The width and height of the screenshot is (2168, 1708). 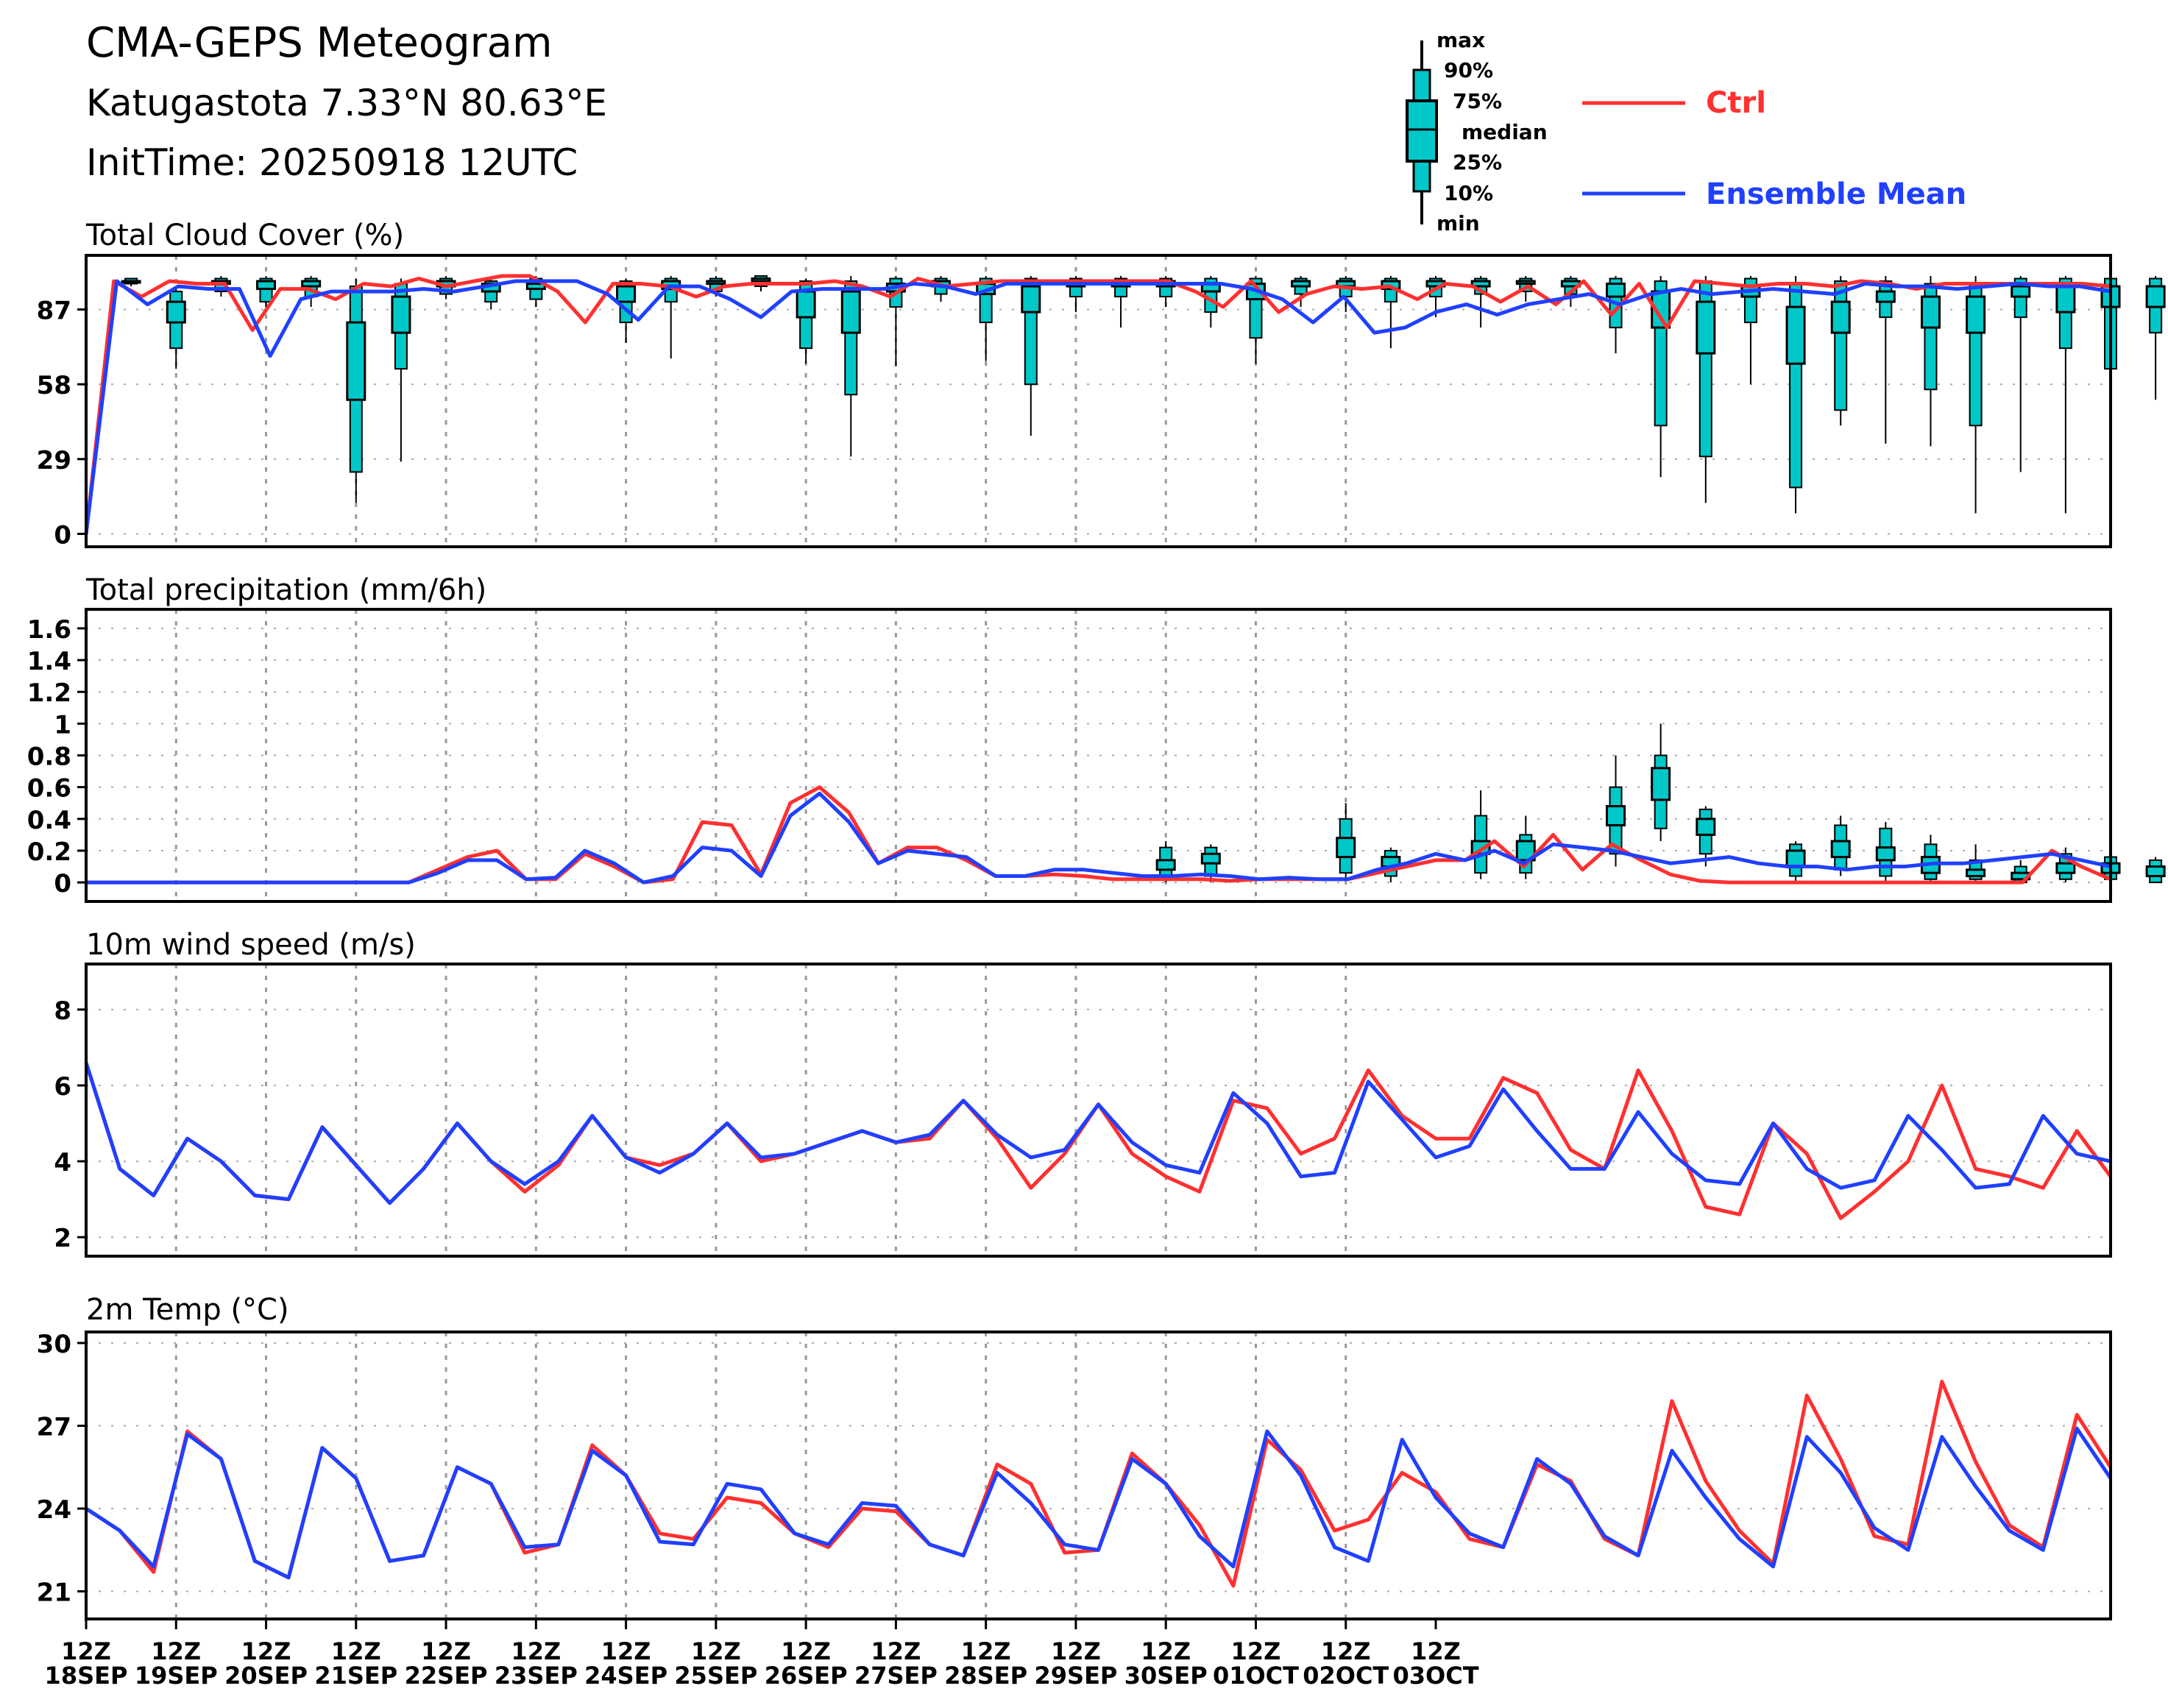 I want to click on y-tick-label: 29, so click(x=54, y=460).